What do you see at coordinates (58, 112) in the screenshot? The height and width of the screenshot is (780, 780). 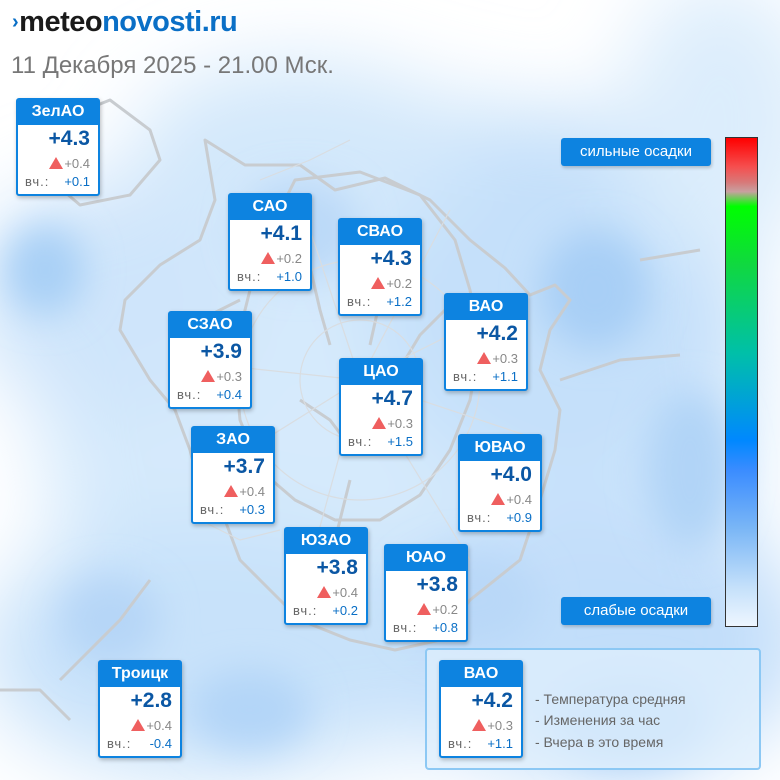 I see `district-name: ЗелАО` at bounding box center [58, 112].